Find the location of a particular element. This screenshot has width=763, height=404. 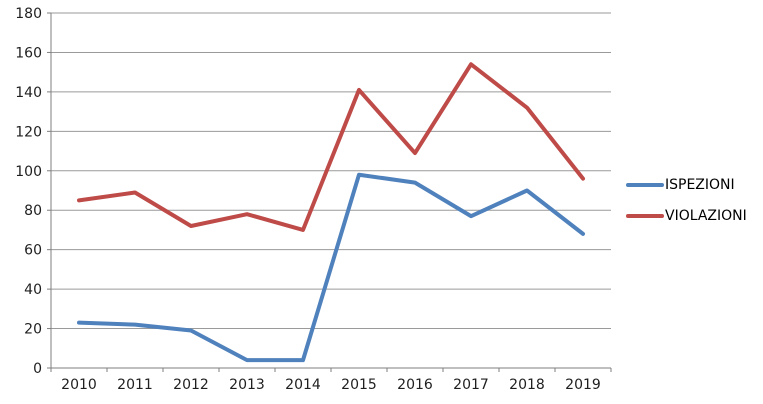

legend-label: ISPEZIONI is located at coordinates (700, 184).